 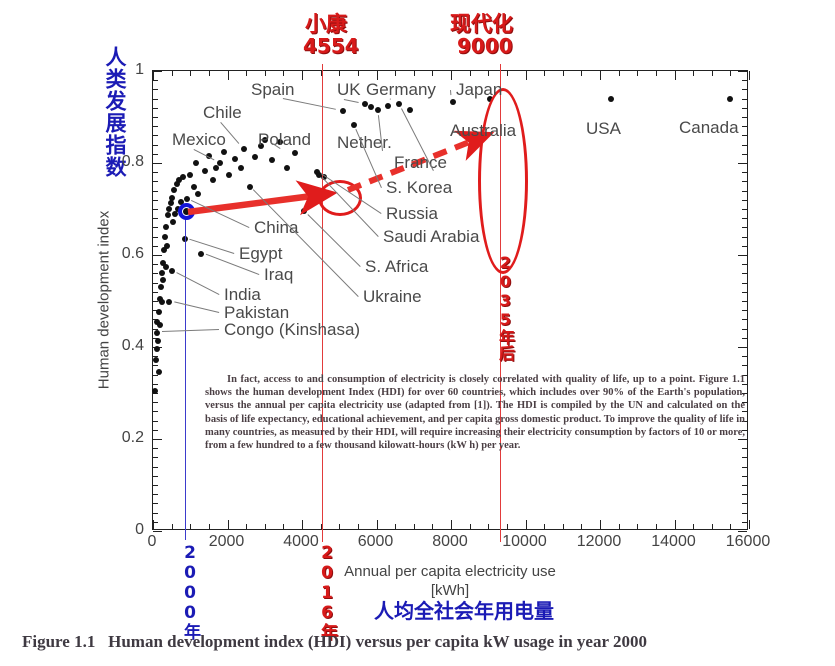 I want to click on country-label-saudi-arabia: Saudi Arabia, so click(x=431, y=236).